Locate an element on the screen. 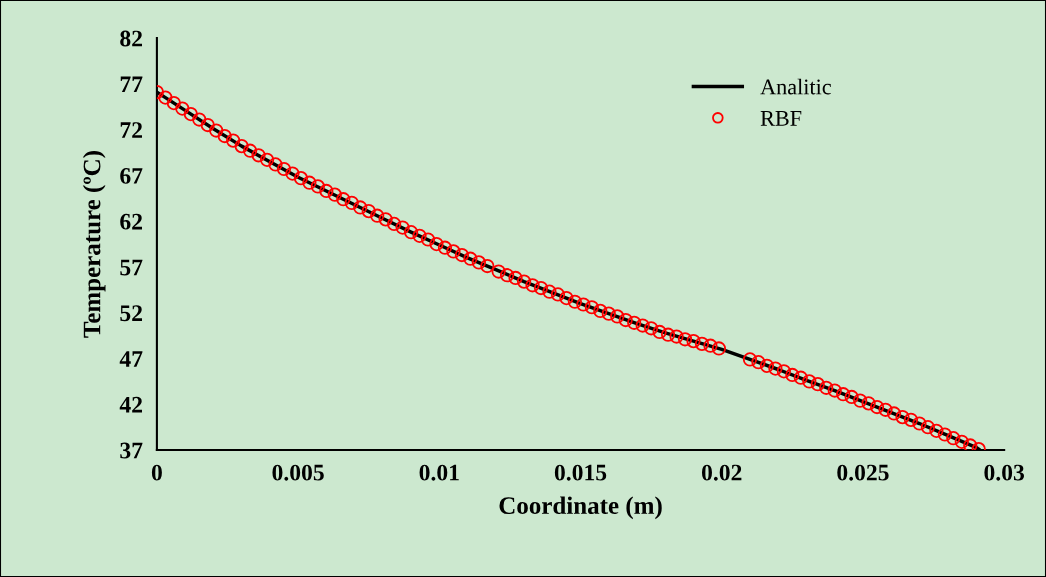 The width and height of the screenshot is (1046, 577). x-tick-label: 0.015 is located at coordinates (580, 472).